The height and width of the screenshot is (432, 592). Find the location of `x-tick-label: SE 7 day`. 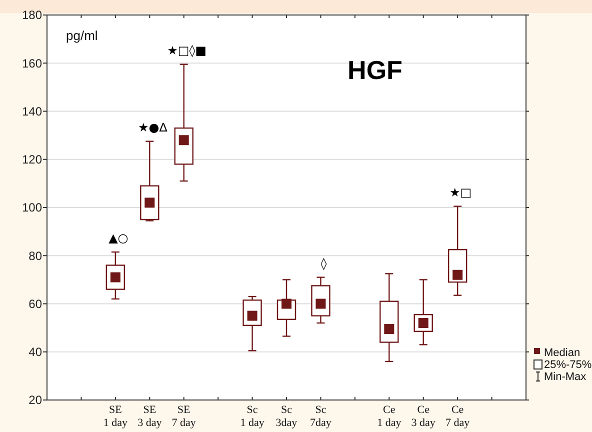

x-tick-label: SE 7 day is located at coordinates (184, 416).